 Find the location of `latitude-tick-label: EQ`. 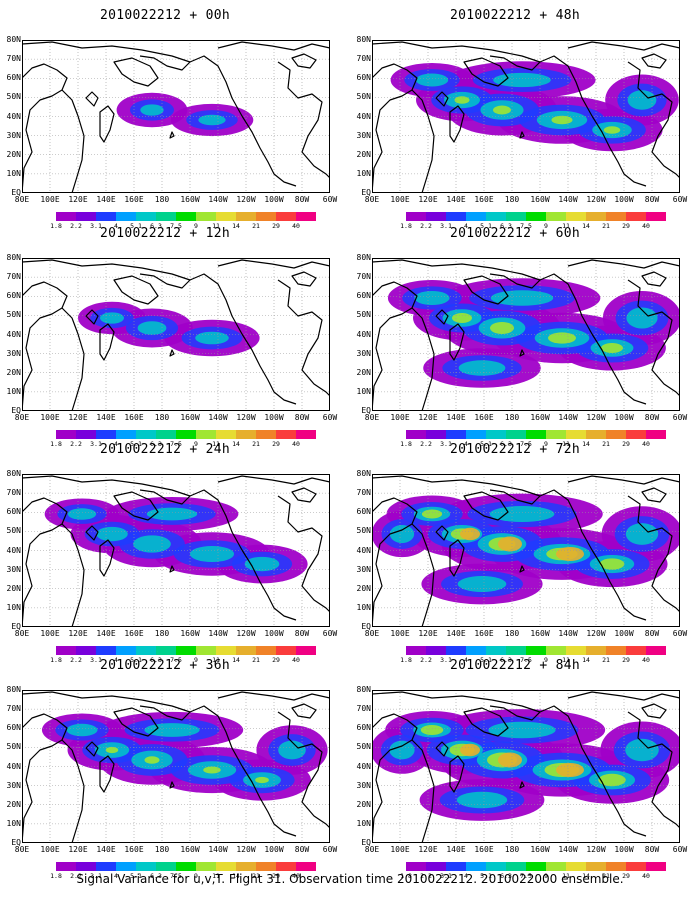

latitude-tick-label: EQ is located at coordinates (366, 842).